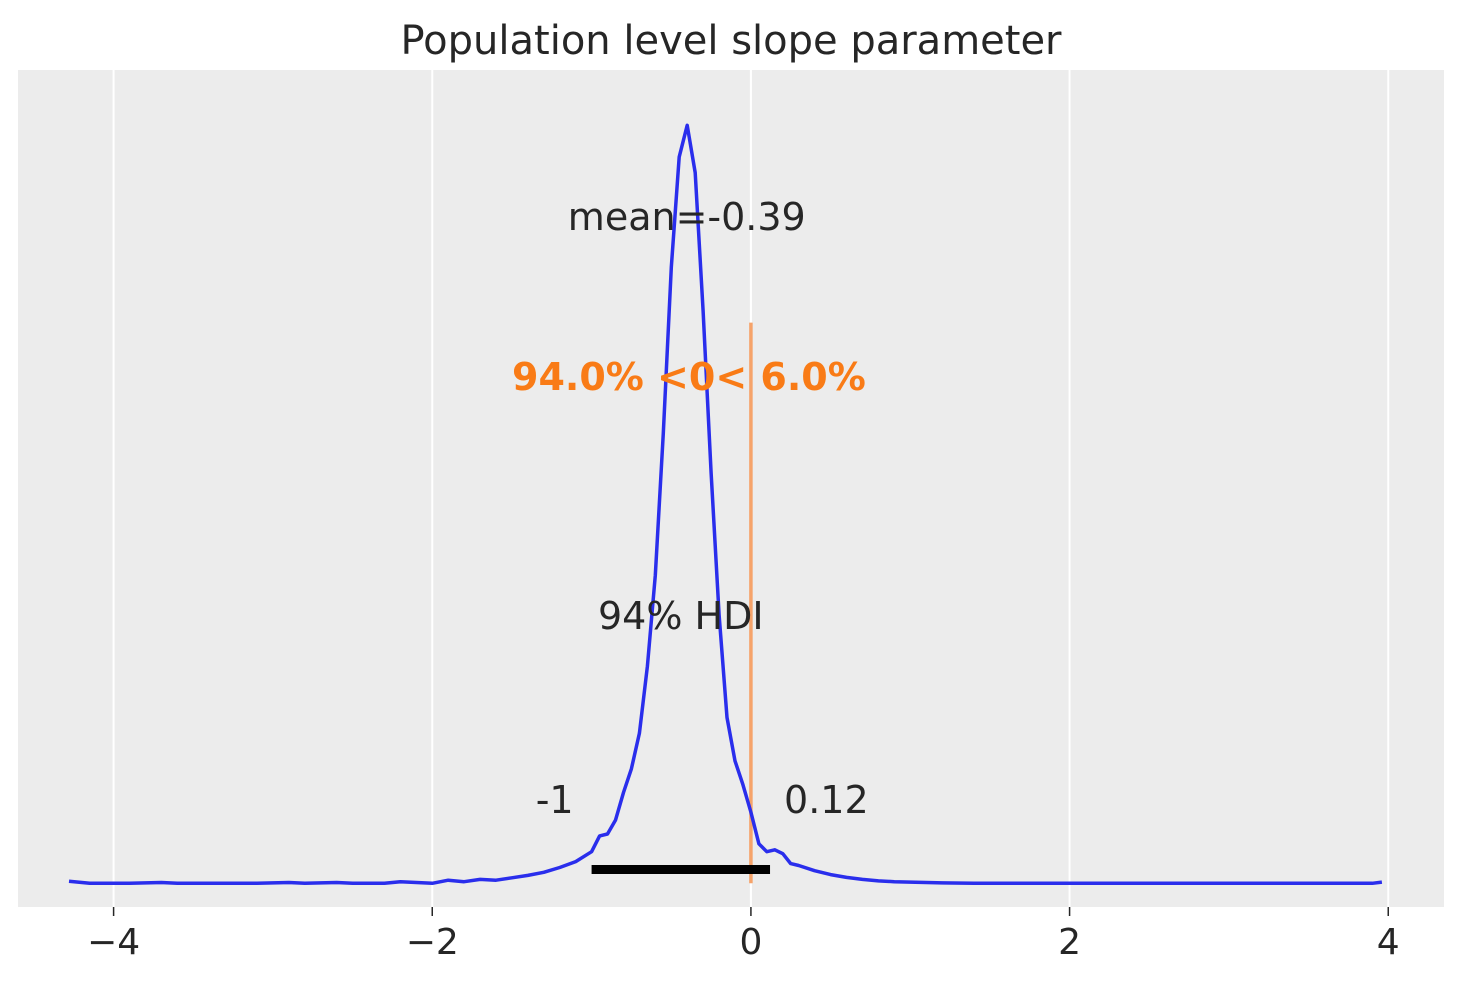 This screenshot has height=983, width=1463. Describe the element at coordinates (432, 942) in the screenshot. I see `x-tick-label-1: −2` at that location.